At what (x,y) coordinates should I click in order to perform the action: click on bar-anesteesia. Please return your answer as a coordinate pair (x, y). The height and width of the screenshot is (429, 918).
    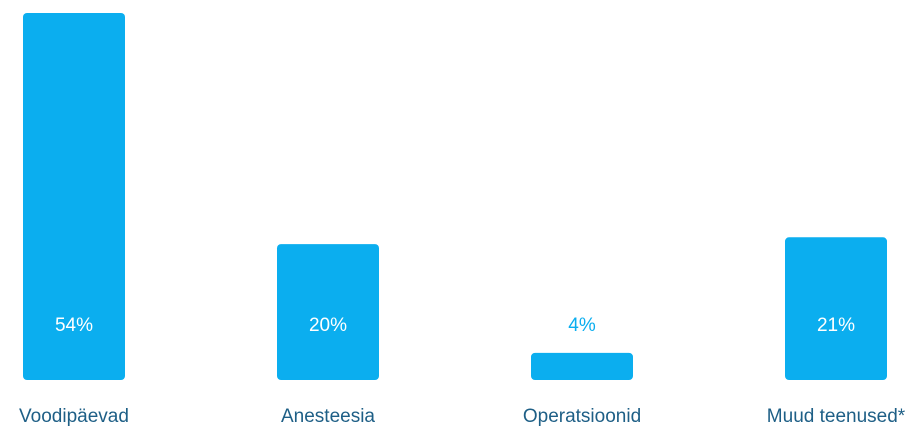
    Looking at the image, I should click on (328, 312).